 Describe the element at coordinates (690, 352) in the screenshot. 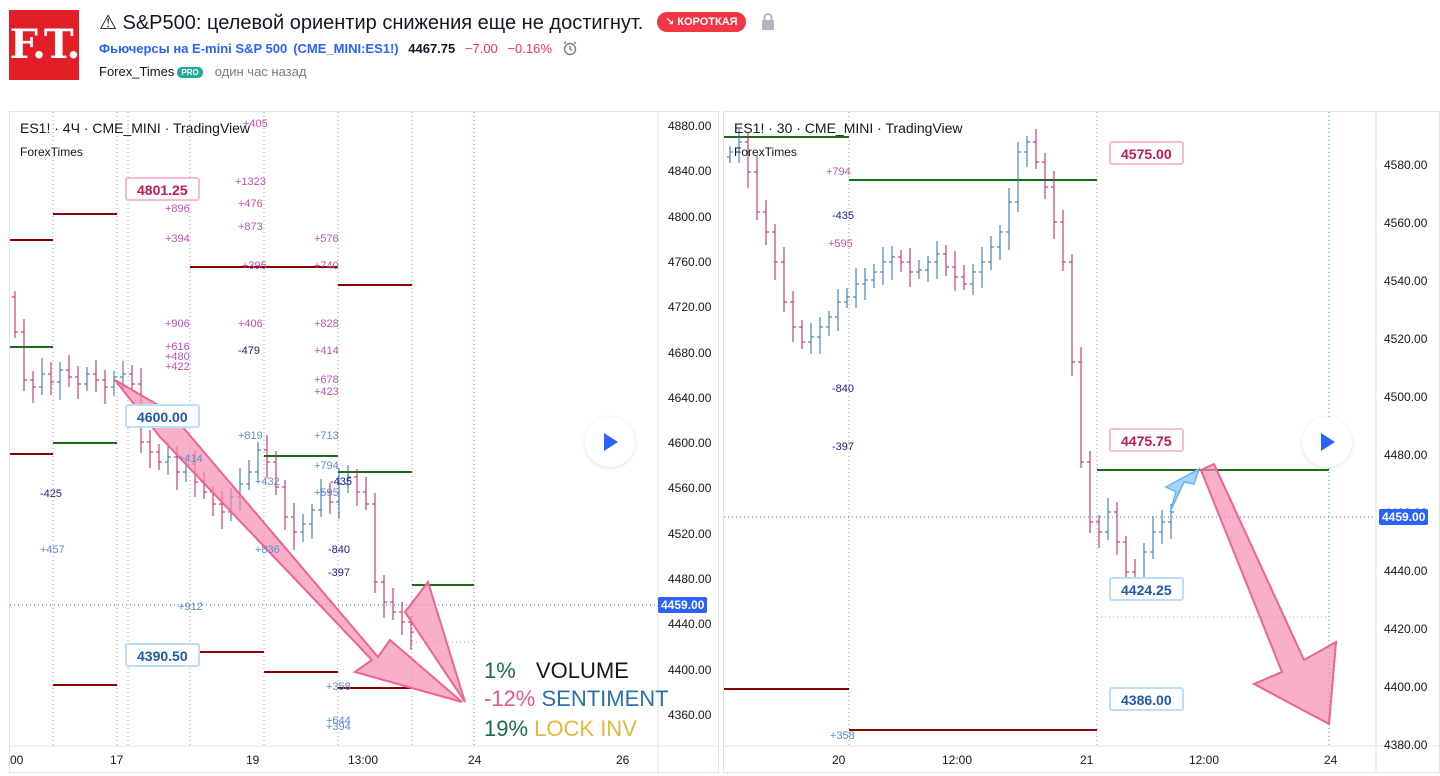

I see `price-axis-label: 4680.00` at that location.